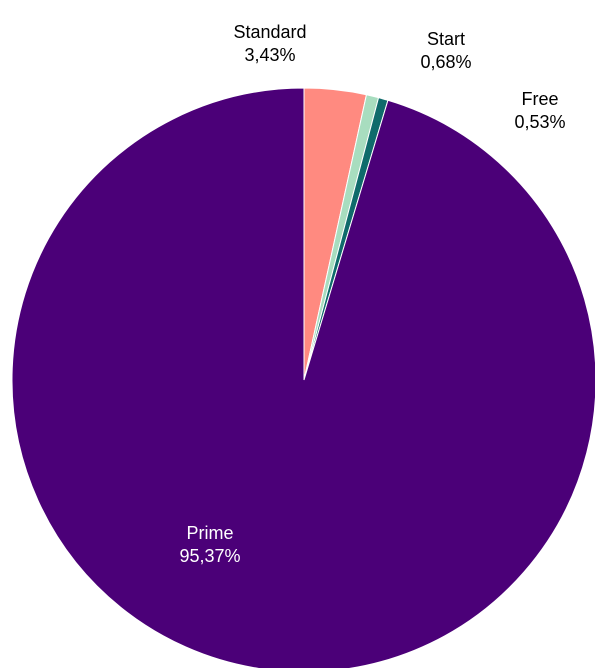 The width and height of the screenshot is (595, 668). I want to click on slice-label-start: Start, so click(446, 39).